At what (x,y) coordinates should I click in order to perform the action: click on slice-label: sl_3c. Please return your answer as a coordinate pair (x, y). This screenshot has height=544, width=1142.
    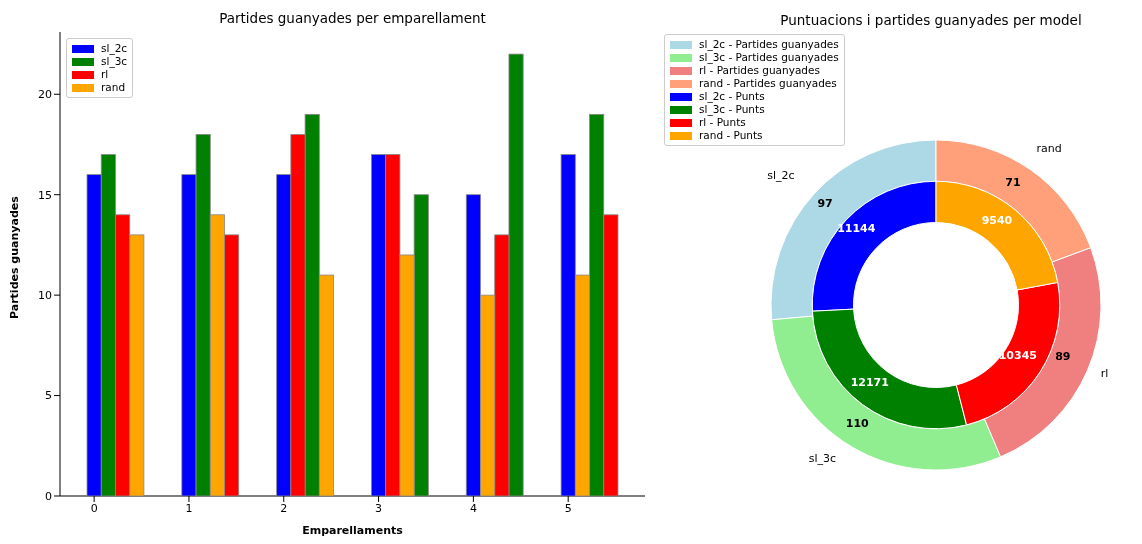
    Looking at the image, I should click on (822, 459).